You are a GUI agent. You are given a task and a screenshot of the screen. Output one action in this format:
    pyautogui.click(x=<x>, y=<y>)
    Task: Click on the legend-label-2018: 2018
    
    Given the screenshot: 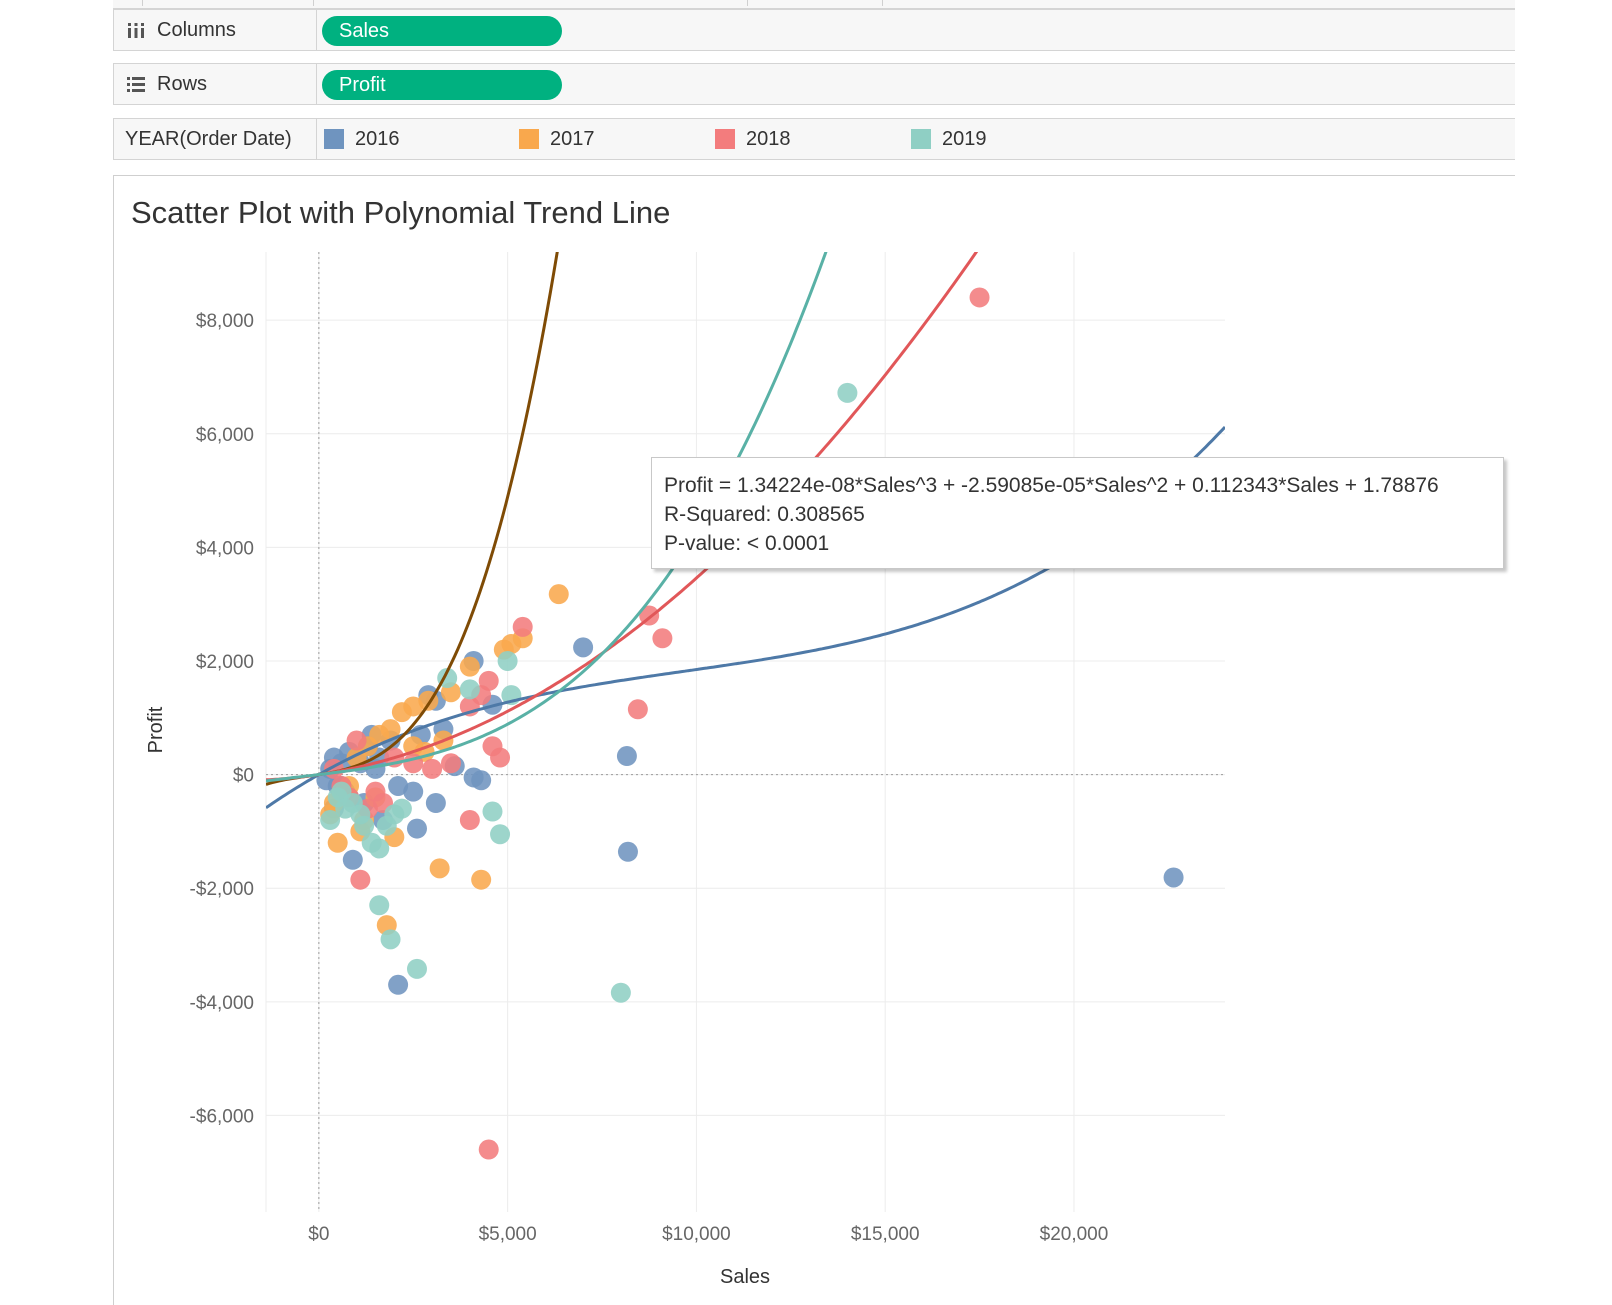 What is the action you would take?
    pyautogui.click(x=768, y=138)
    